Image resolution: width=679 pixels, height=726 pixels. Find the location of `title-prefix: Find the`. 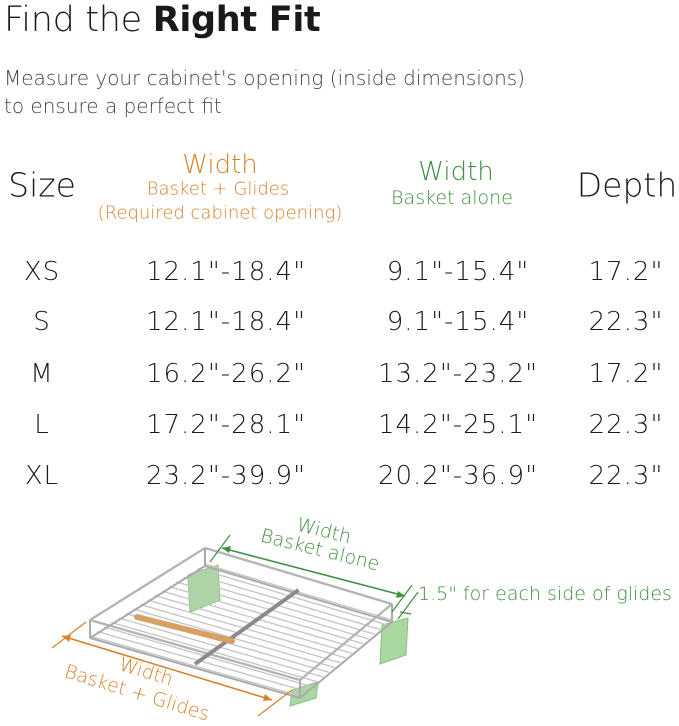

title-prefix: Find the is located at coordinates (78, 20).